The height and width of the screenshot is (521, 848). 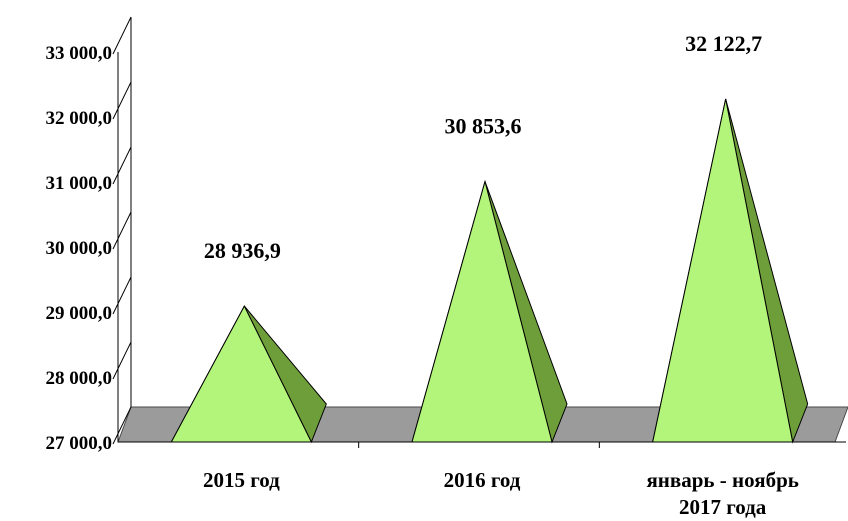 I want to click on x-category-label: 2016 год, so click(x=482, y=480).